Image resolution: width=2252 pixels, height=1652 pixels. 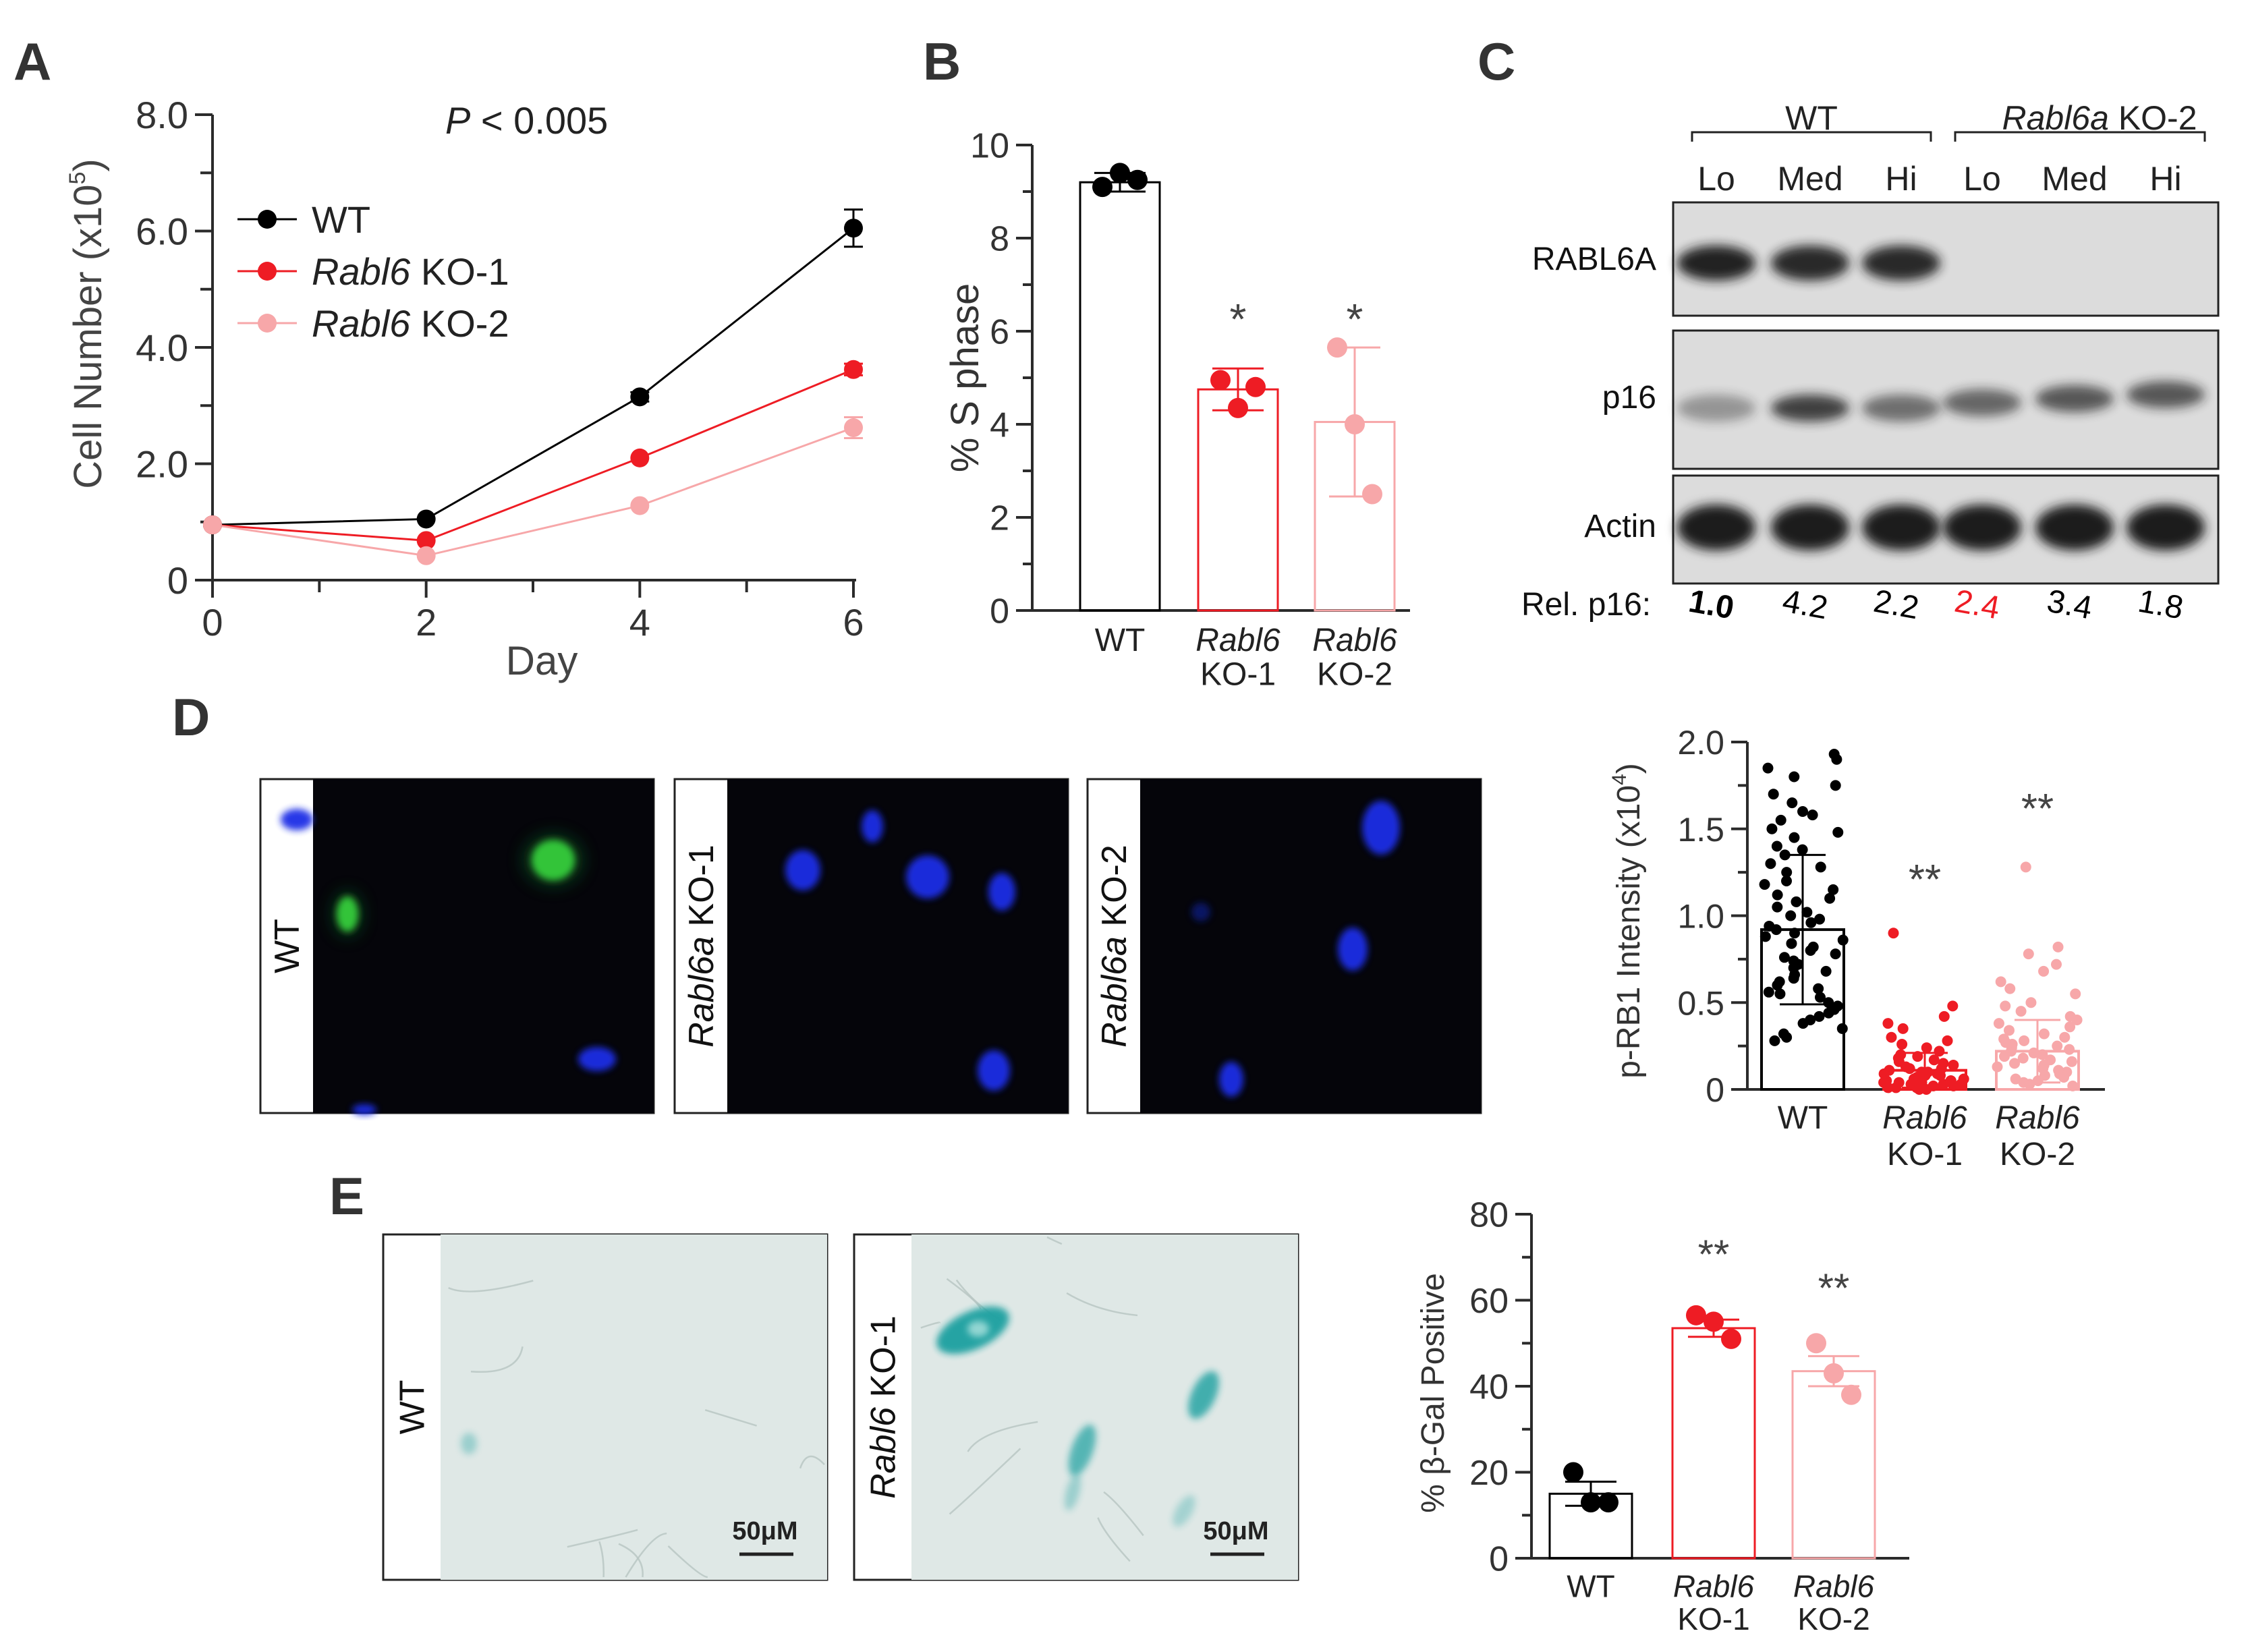 I want to click on panel-label-d: D, so click(x=191, y=717).